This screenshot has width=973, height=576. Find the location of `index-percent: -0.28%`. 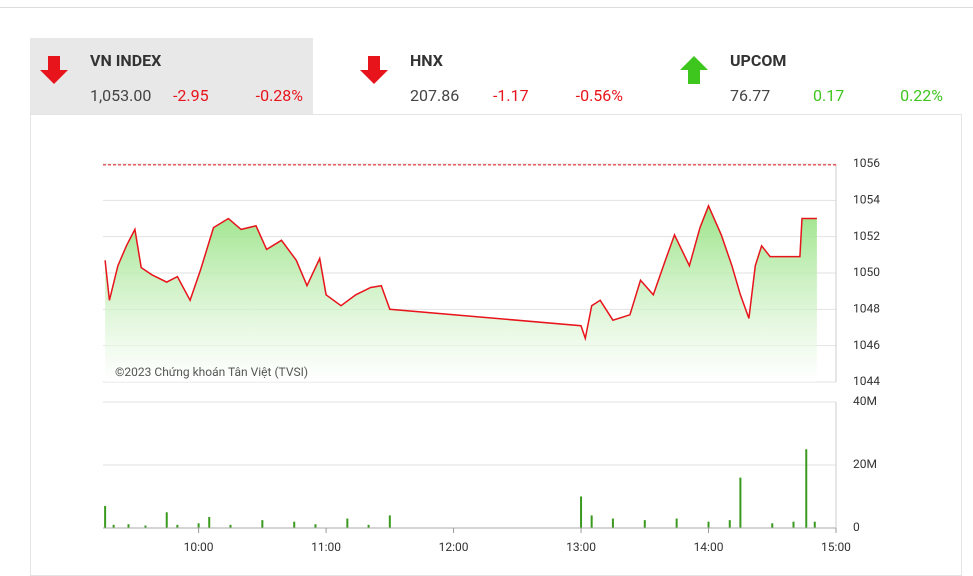

index-percent: -0.28% is located at coordinates (279, 95).